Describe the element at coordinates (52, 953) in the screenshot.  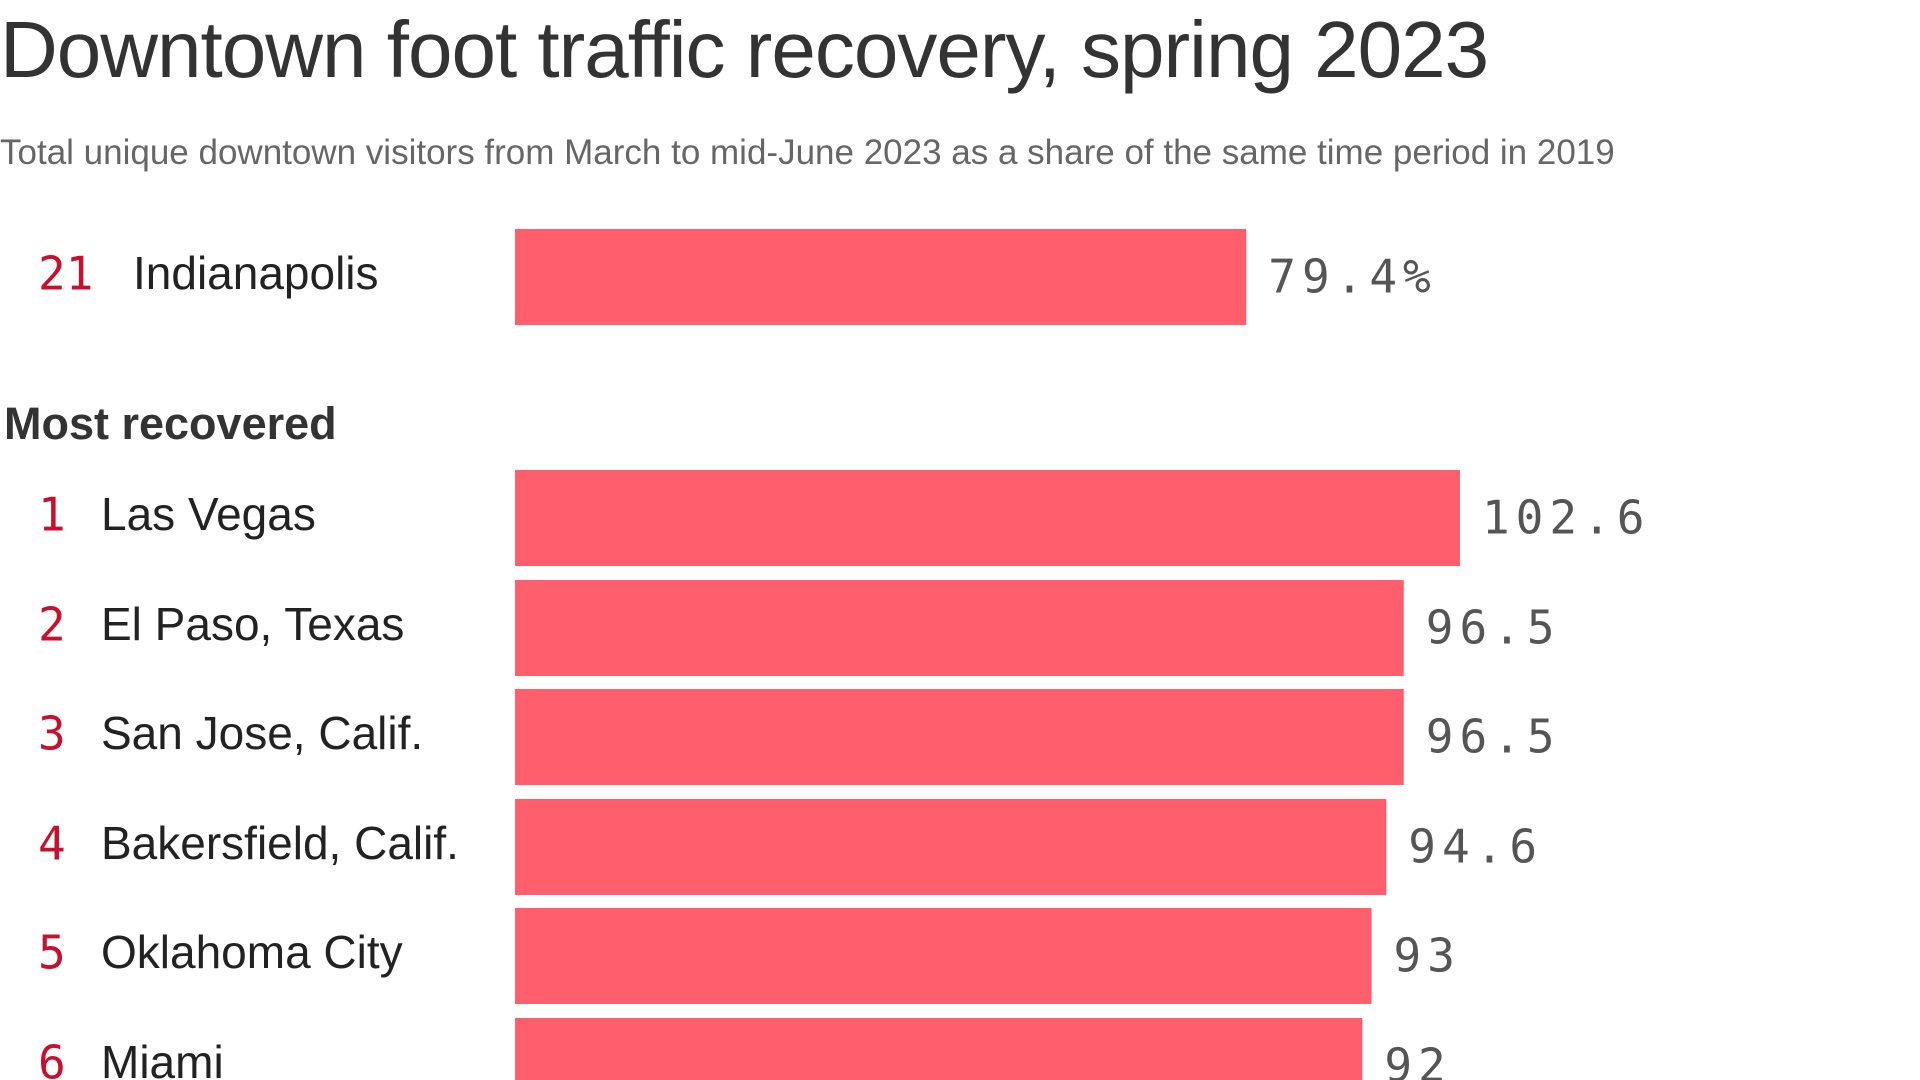
I see `rank-label-oklahoma-city: 5` at that location.